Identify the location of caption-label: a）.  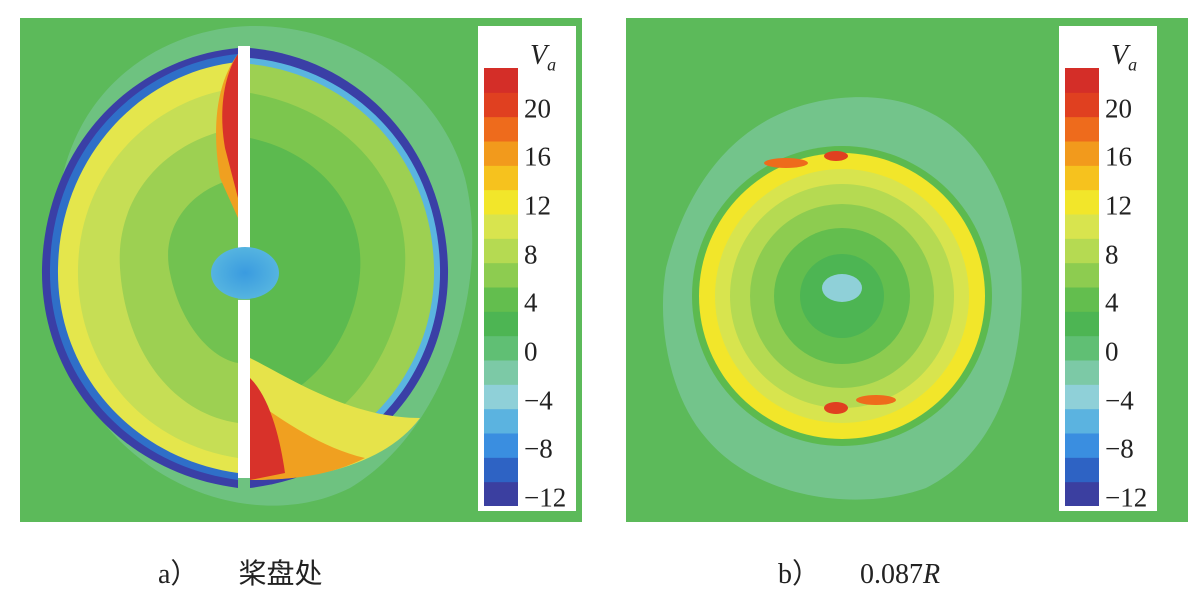
(178, 574).